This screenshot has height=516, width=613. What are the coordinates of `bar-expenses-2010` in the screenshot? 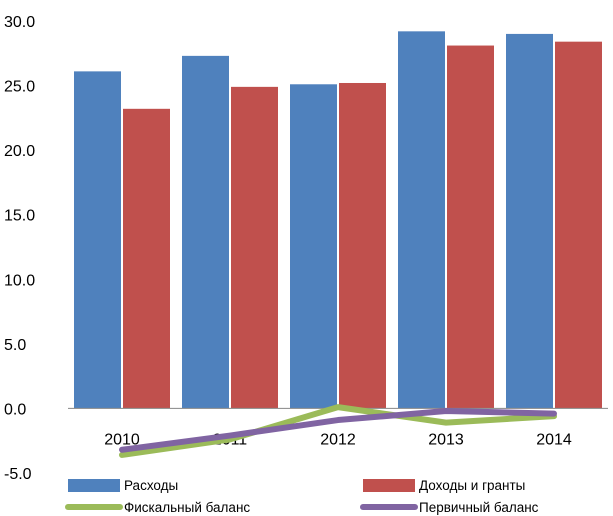 It's located at (97, 240).